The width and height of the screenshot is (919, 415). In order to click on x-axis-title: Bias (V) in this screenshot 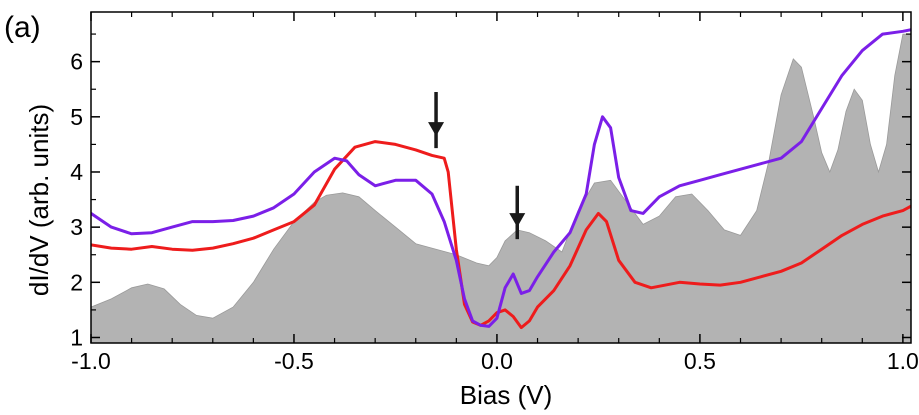, I will do `click(506, 395)`.